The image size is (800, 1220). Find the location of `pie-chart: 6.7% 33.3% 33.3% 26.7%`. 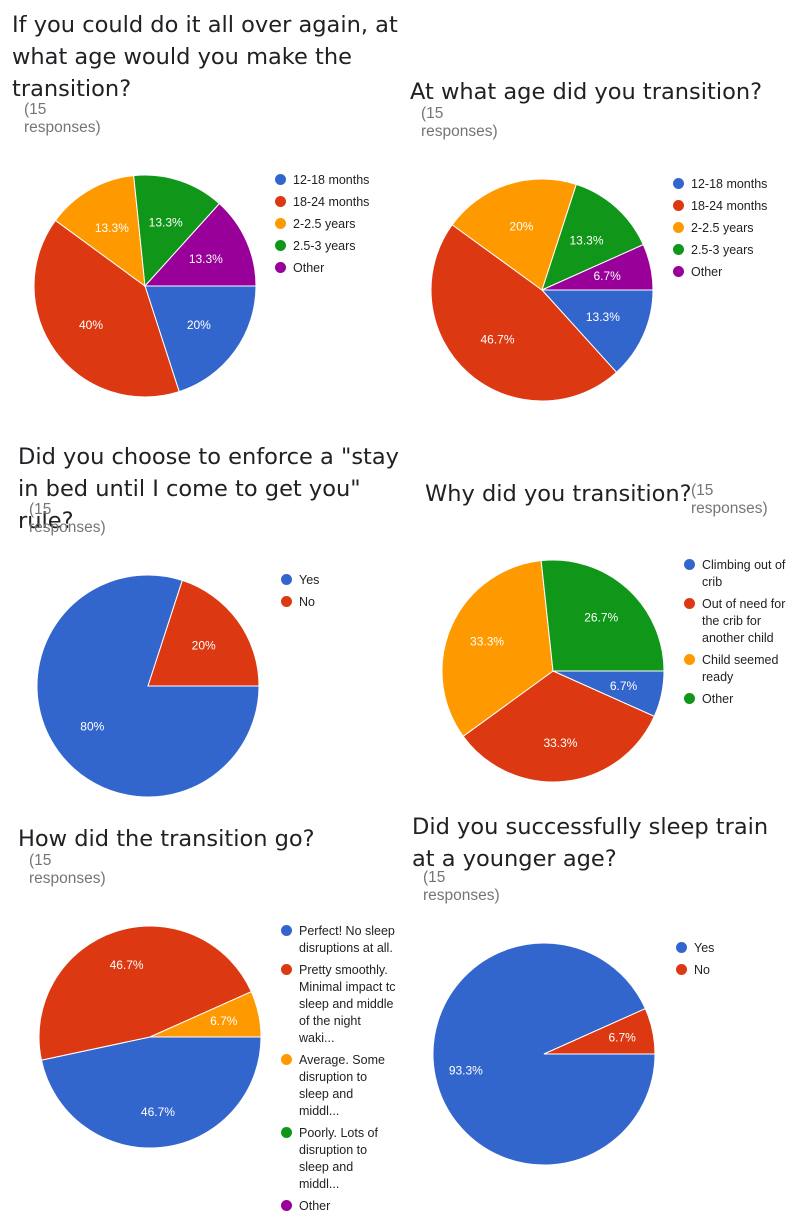

pie-chart: 6.7% 33.3% 33.3% 26.7% is located at coordinates (553, 671).